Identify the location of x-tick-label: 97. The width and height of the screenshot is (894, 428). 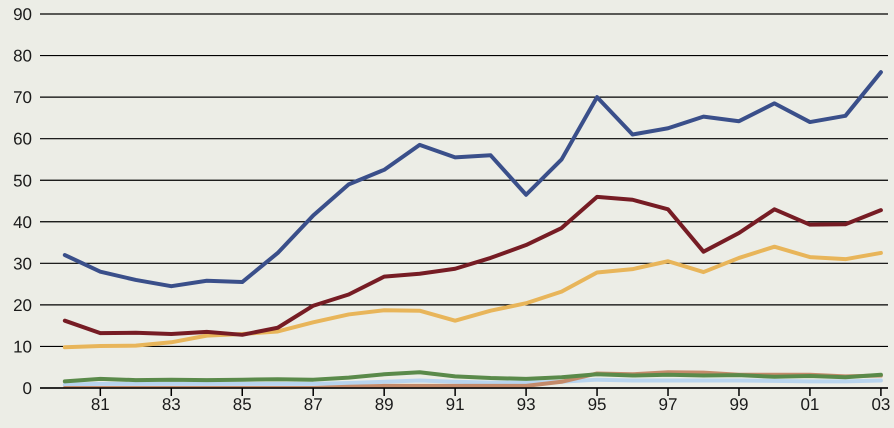
(668, 404).